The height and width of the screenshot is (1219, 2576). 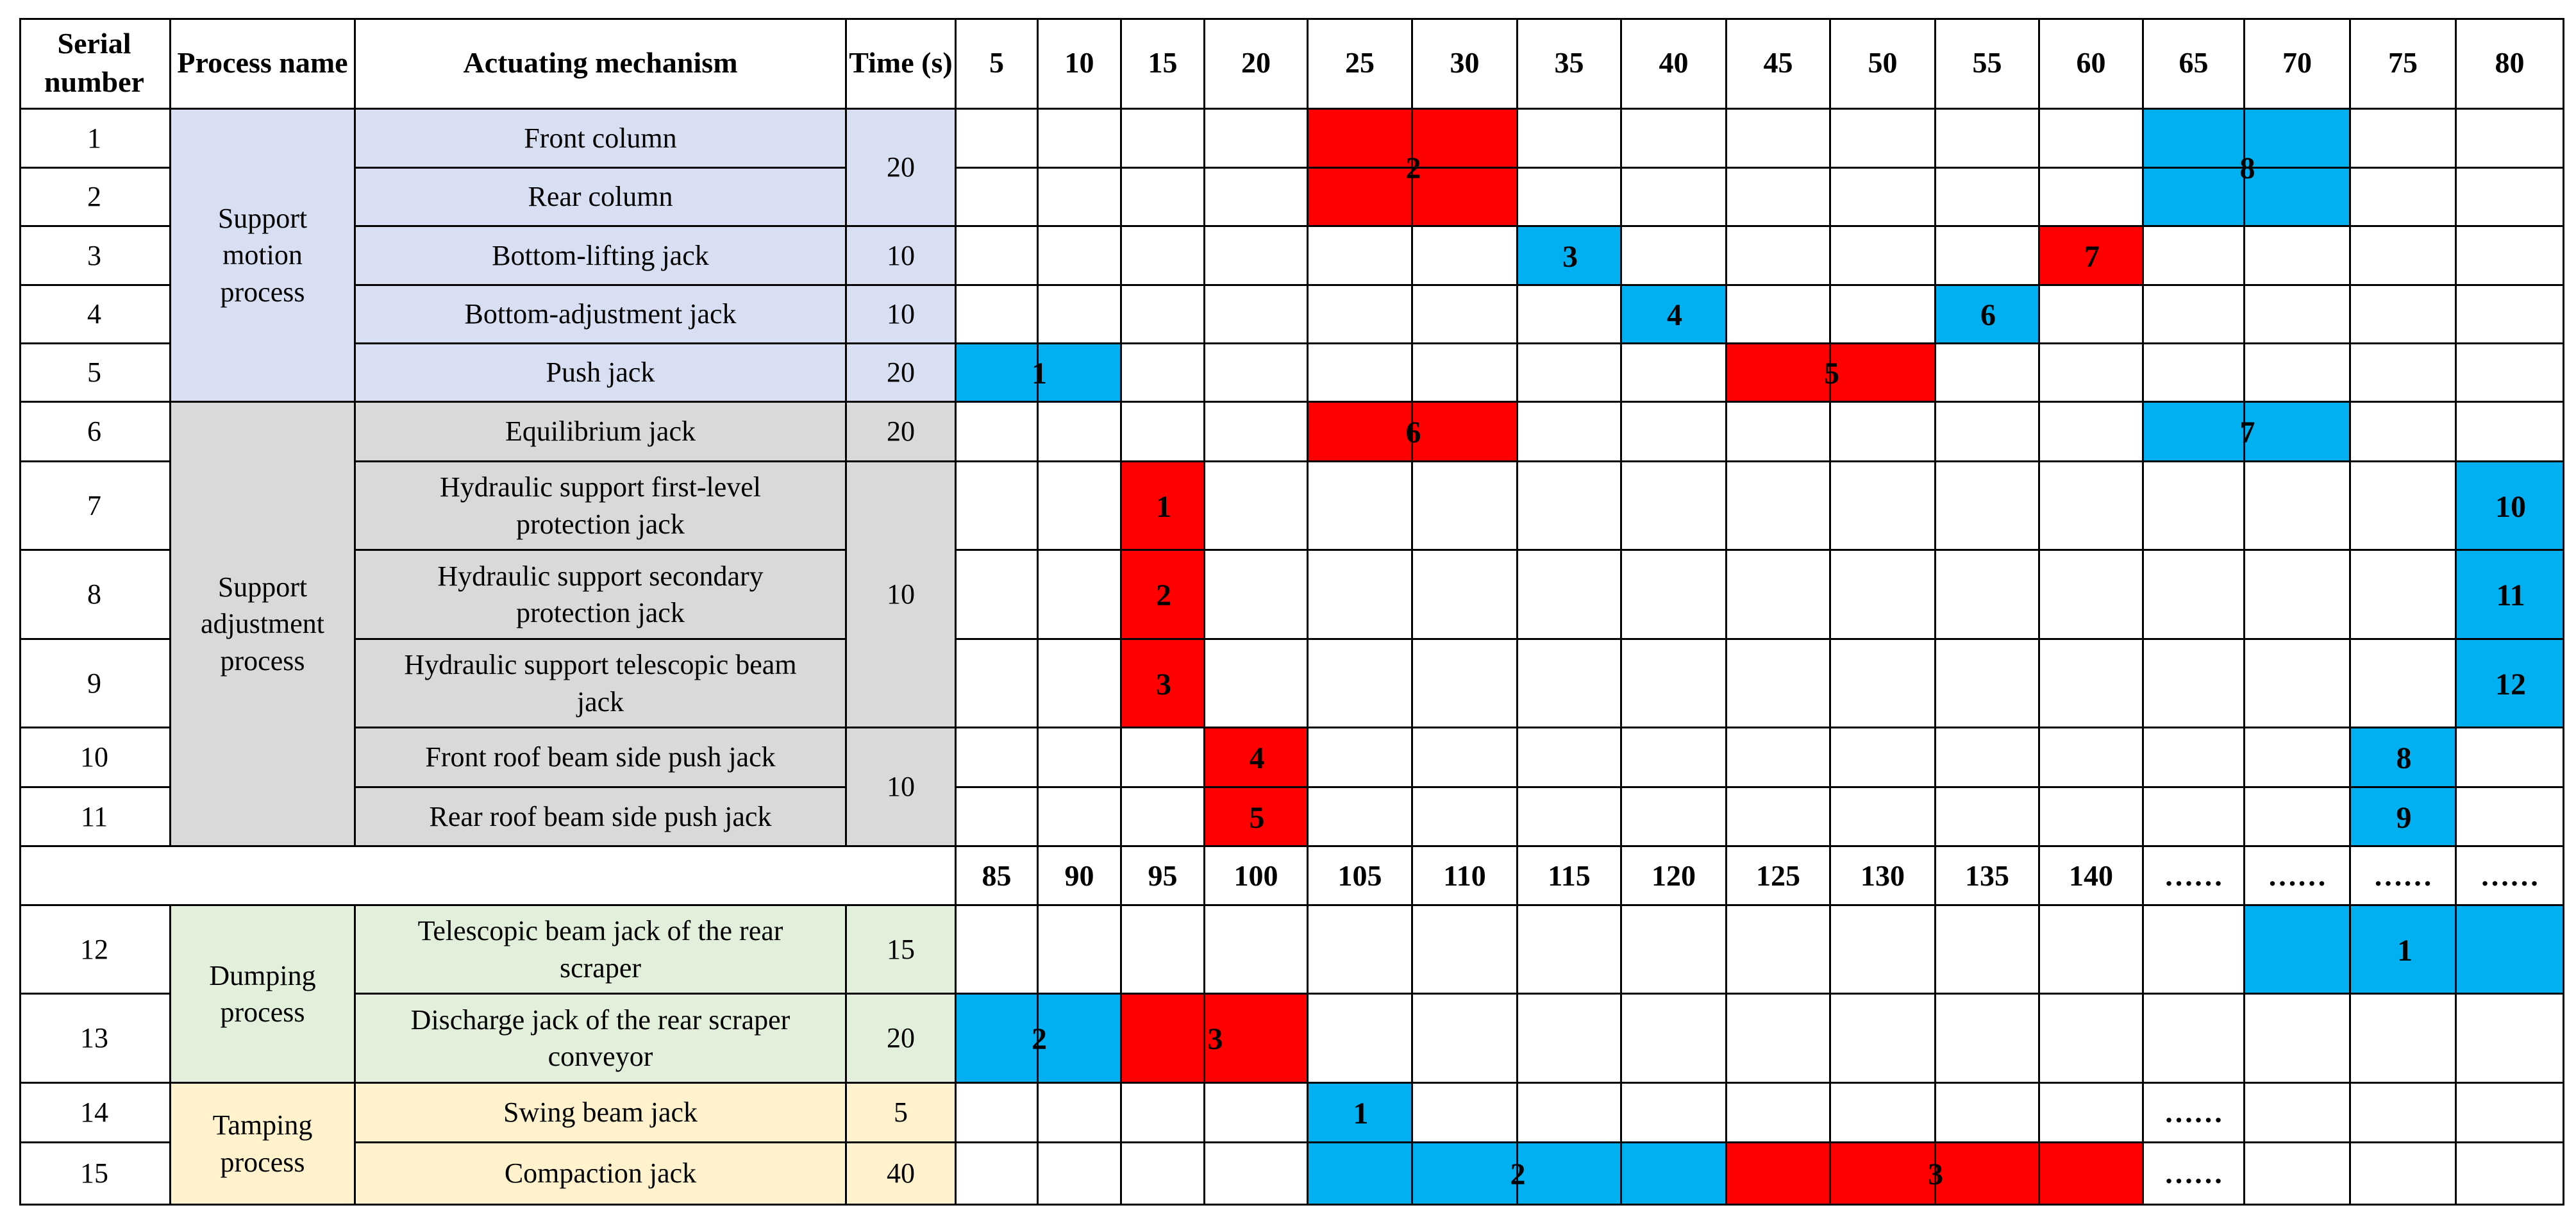 I want to click on mechanism-label: Telescopic beam jack of the rear scraper, so click(x=600, y=949).